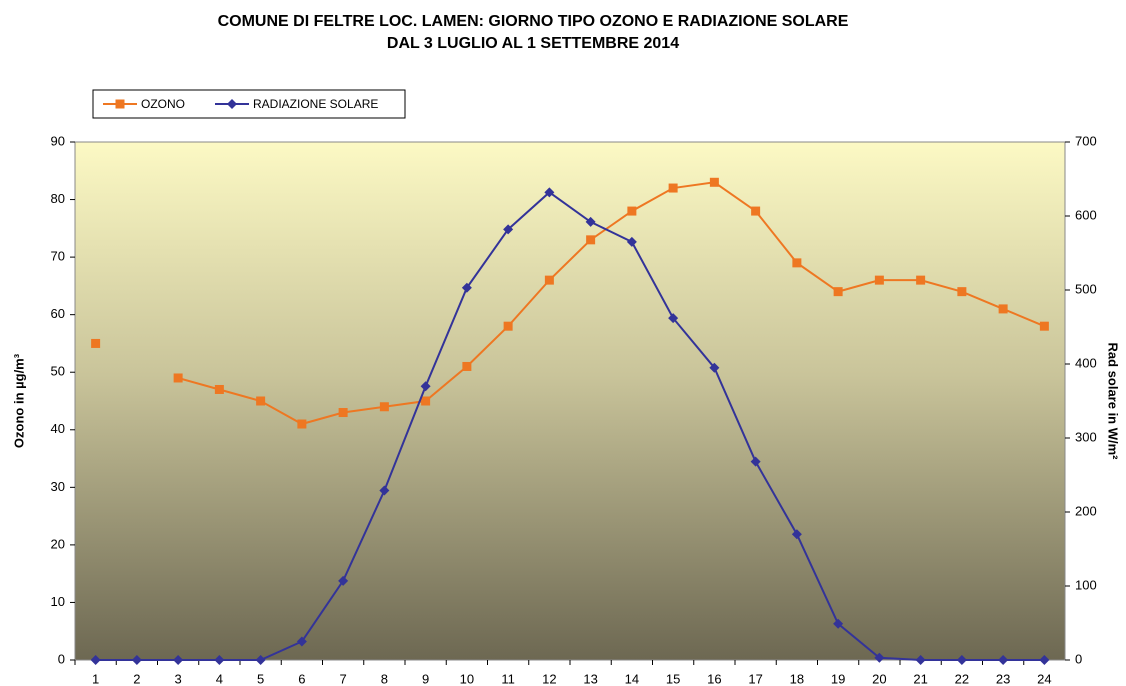  Describe the element at coordinates (1003, 678) in the screenshot. I see `x-tick-label: 23` at that location.